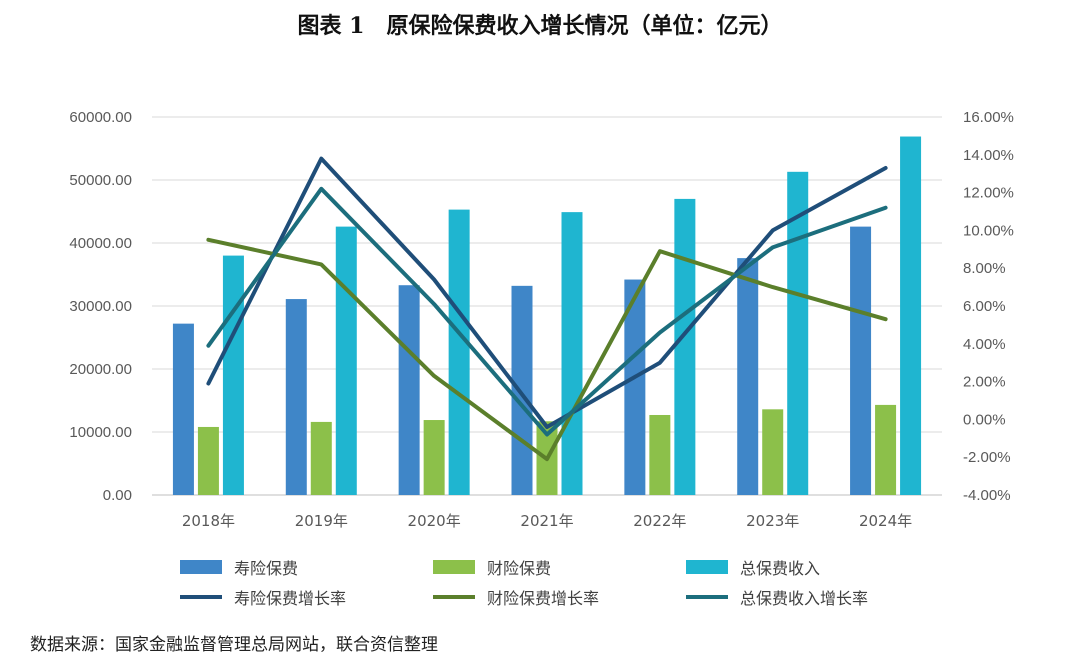  I want to click on x-axis-tick-label: 2020年, so click(434, 521).